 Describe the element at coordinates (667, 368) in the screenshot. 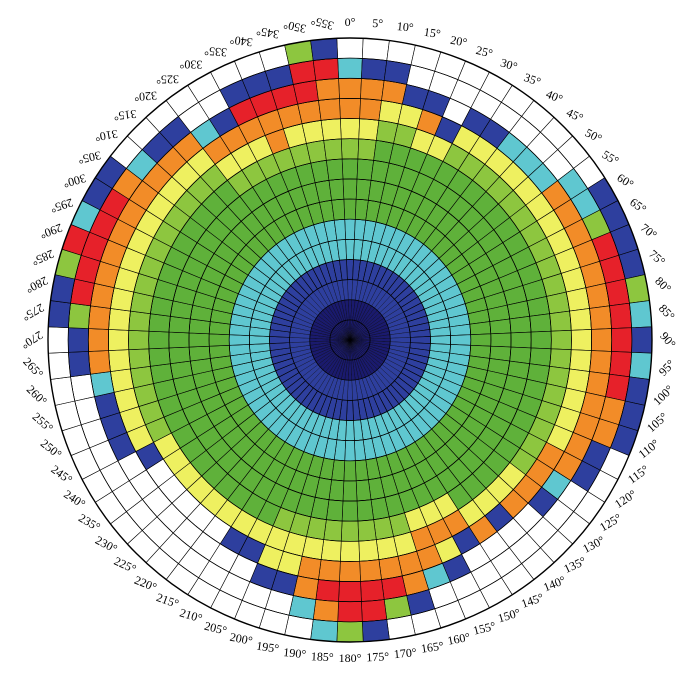

I see `angle-tick-label: 95°` at that location.